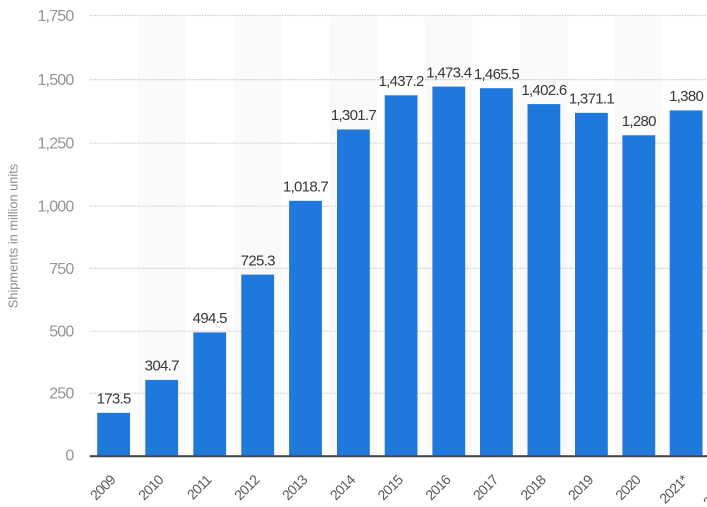  What do you see at coordinates (69, 456) in the screenshot?
I see `svg-text: 0` at bounding box center [69, 456].